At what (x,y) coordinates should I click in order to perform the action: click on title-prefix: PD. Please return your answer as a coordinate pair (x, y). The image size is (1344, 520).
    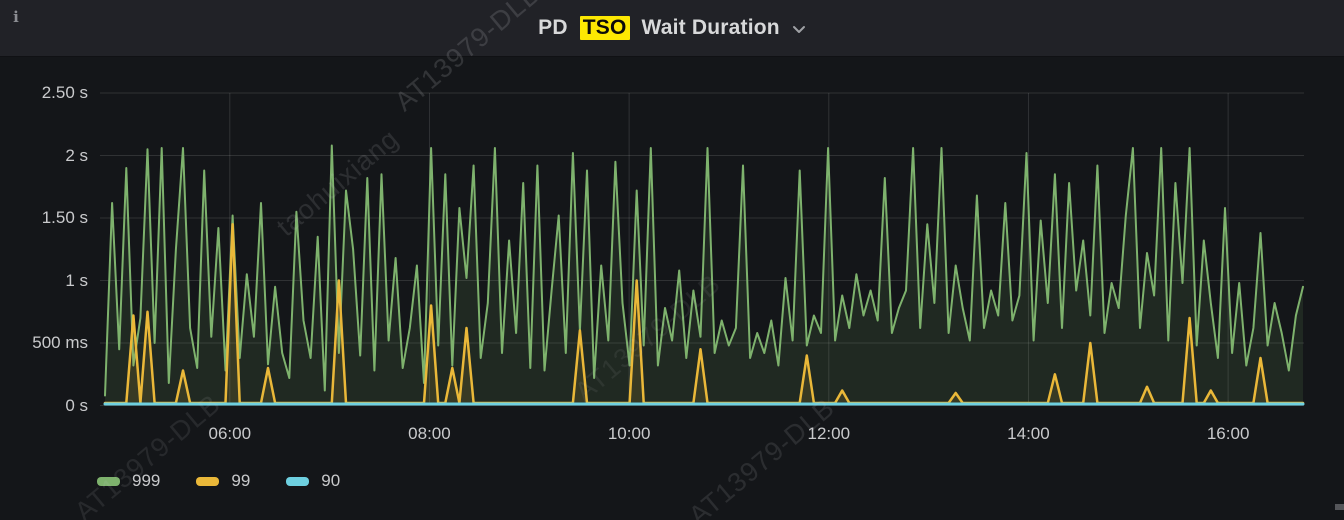
    Looking at the image, I should click on (553, 27).